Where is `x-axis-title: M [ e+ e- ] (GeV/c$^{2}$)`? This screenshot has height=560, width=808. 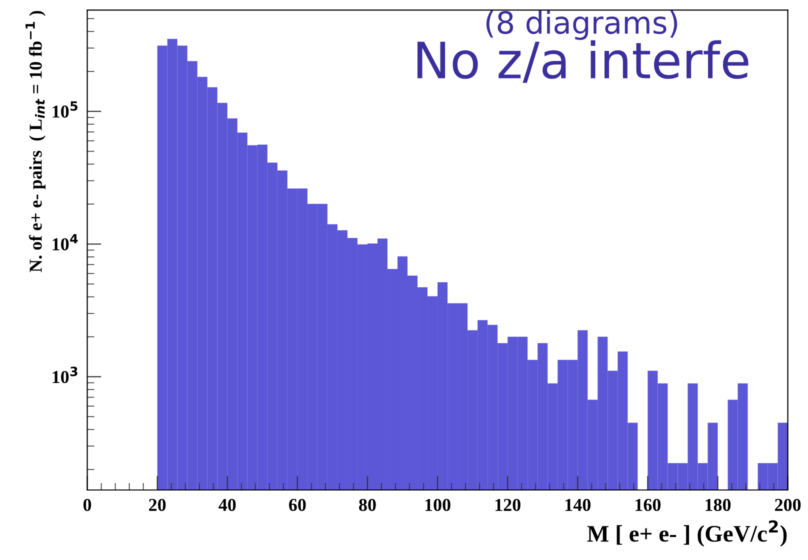
x-axis-title: M [ e+ e- ] (GeV/c$^{2}$) is located at coordinates (687, 533).